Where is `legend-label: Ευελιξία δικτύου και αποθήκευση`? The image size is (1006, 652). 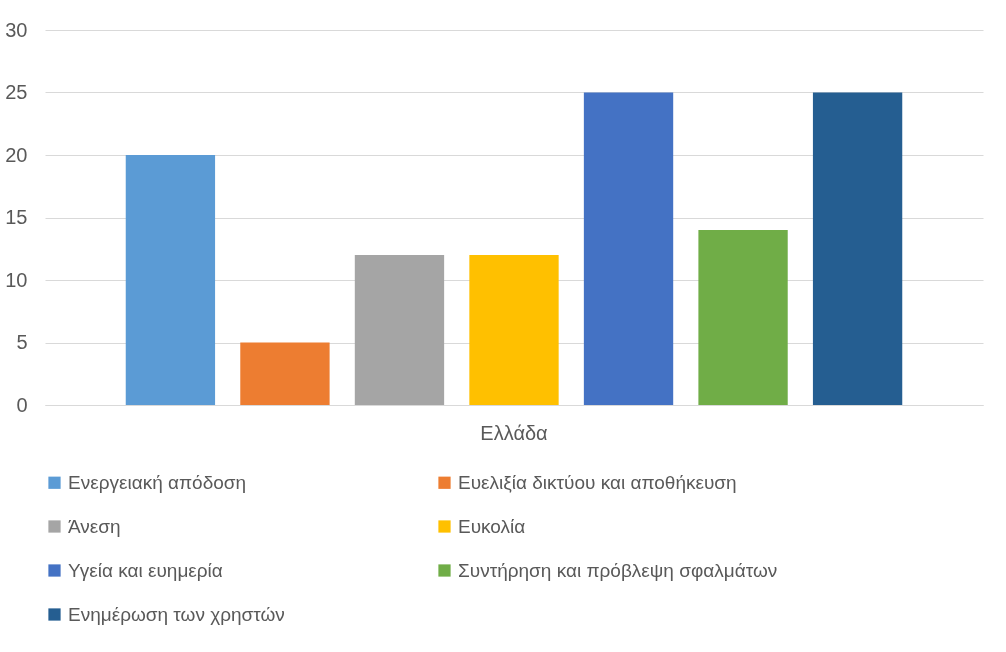
legend-label: Ευελιξία δικτύου και αποθήκευση is located at coordinates (597, 482).